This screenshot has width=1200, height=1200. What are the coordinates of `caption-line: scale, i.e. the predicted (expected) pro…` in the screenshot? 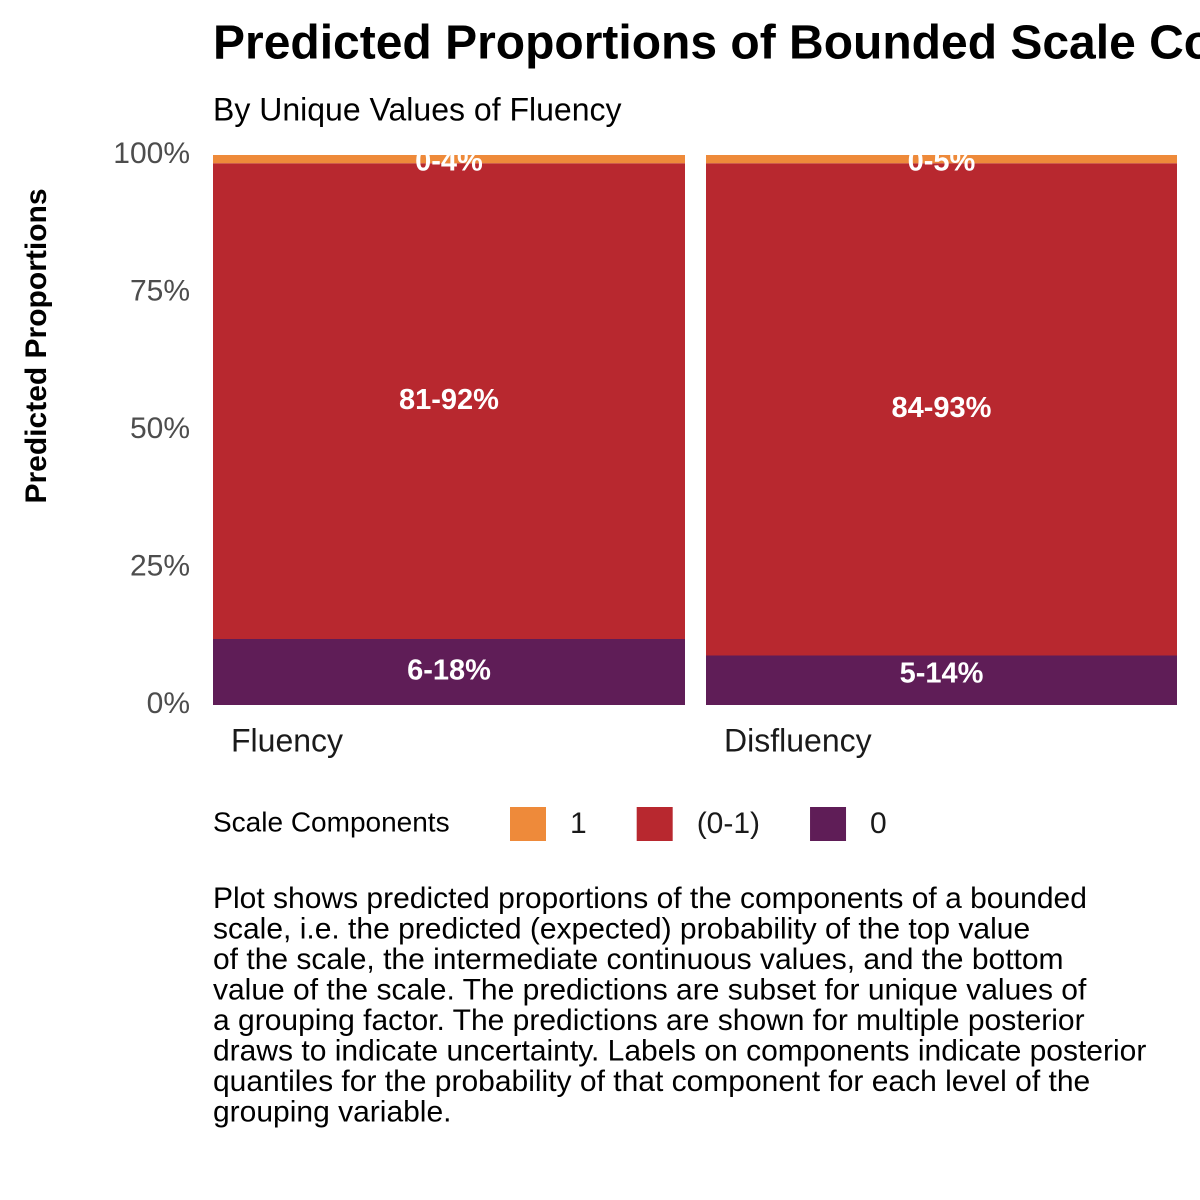 It's located at (621, 928).